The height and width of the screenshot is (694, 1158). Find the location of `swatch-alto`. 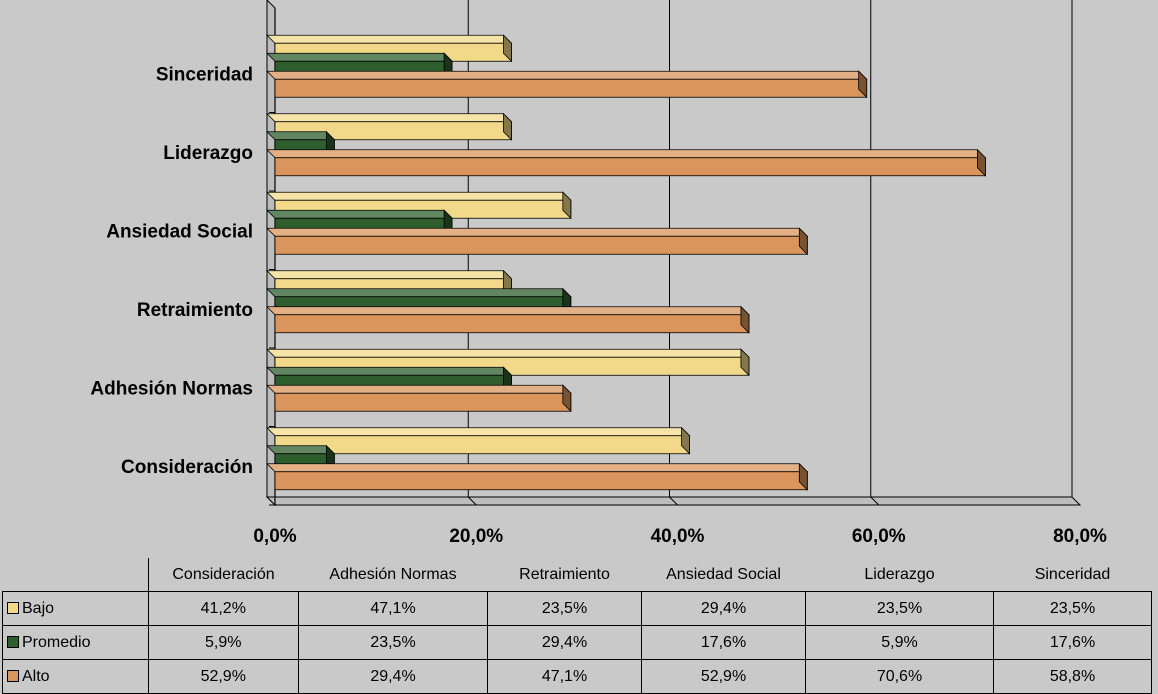

swatch-alto is located at coordinates (13, 675).